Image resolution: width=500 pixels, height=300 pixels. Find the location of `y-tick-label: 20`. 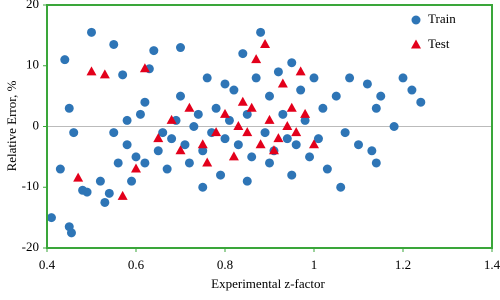

y-tick-label: 20 is located at coordinates (32, 5).